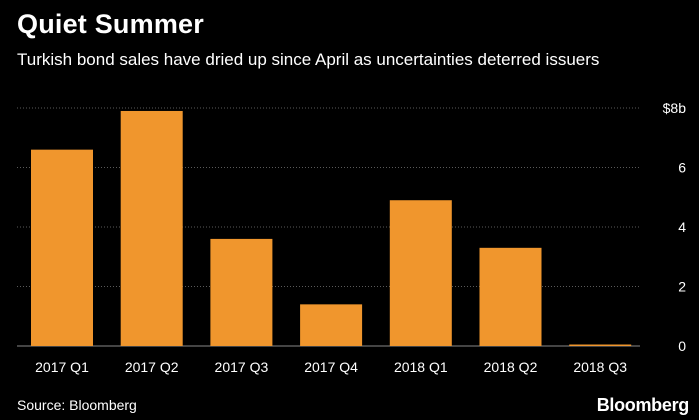 Image resolution: width=699 pixels, height=420 pixels. I want to click on y-axis-ticks: 0 2 4 6 $8b, so click(675, 227).